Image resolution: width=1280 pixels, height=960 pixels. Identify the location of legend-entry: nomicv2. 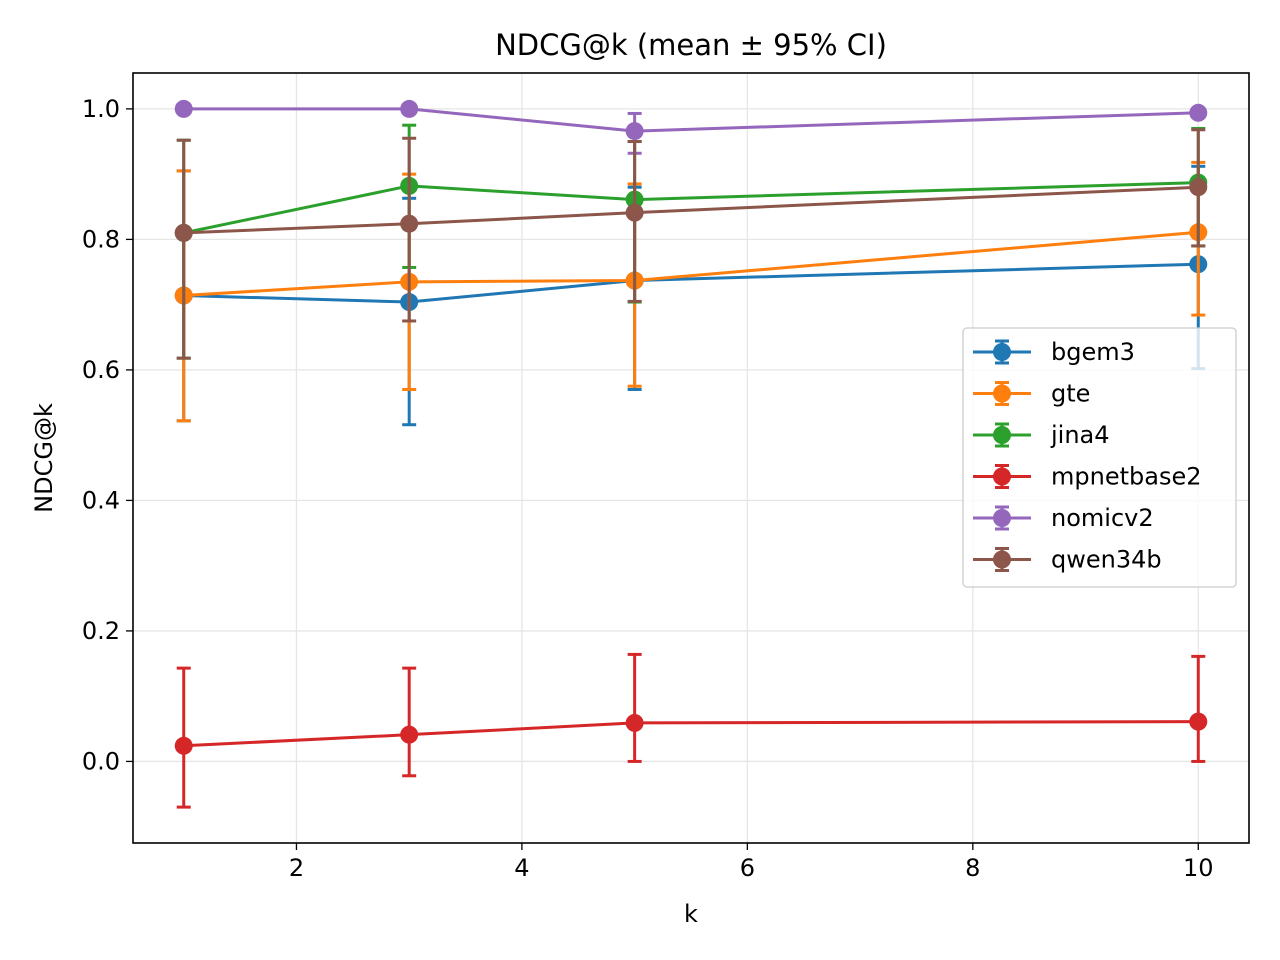
(1063, 518).